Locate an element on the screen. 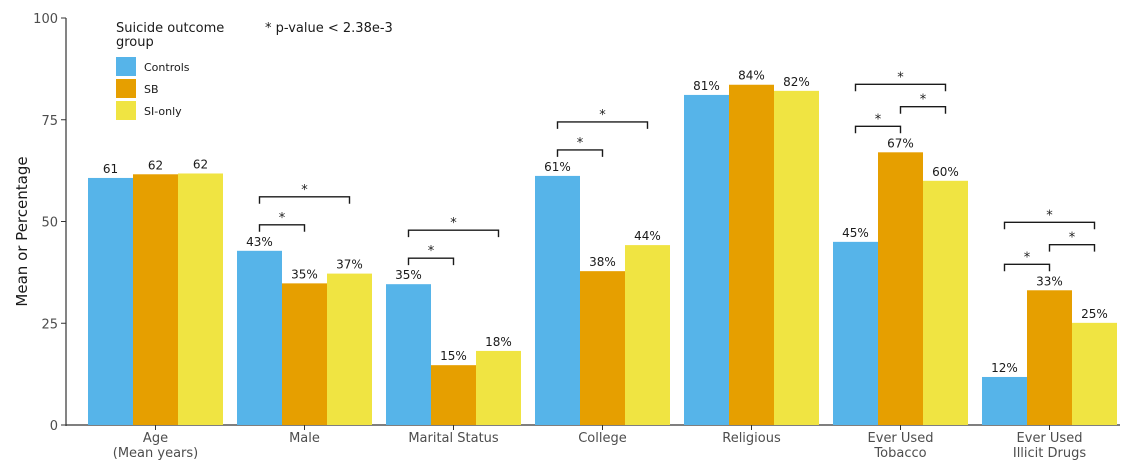 This screenshot has height=461, width=1124. x-tick-label: Religious is located at coordinates (751, 438).